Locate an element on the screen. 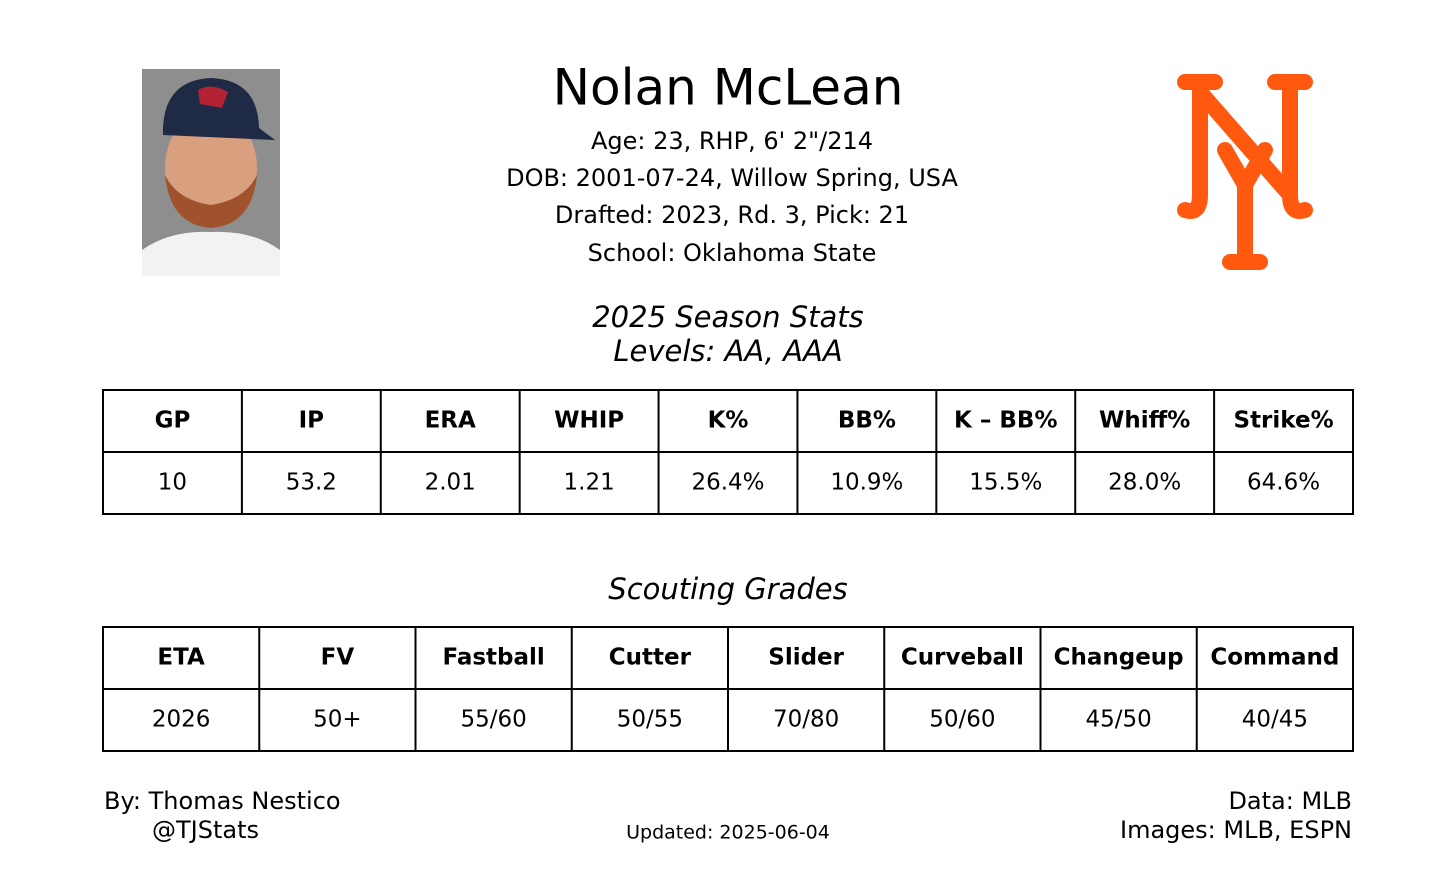 Image resolution: width=1456 pixels, height=883 pixels. table-cell: 64.6% is located at coordinates (1283, 483).